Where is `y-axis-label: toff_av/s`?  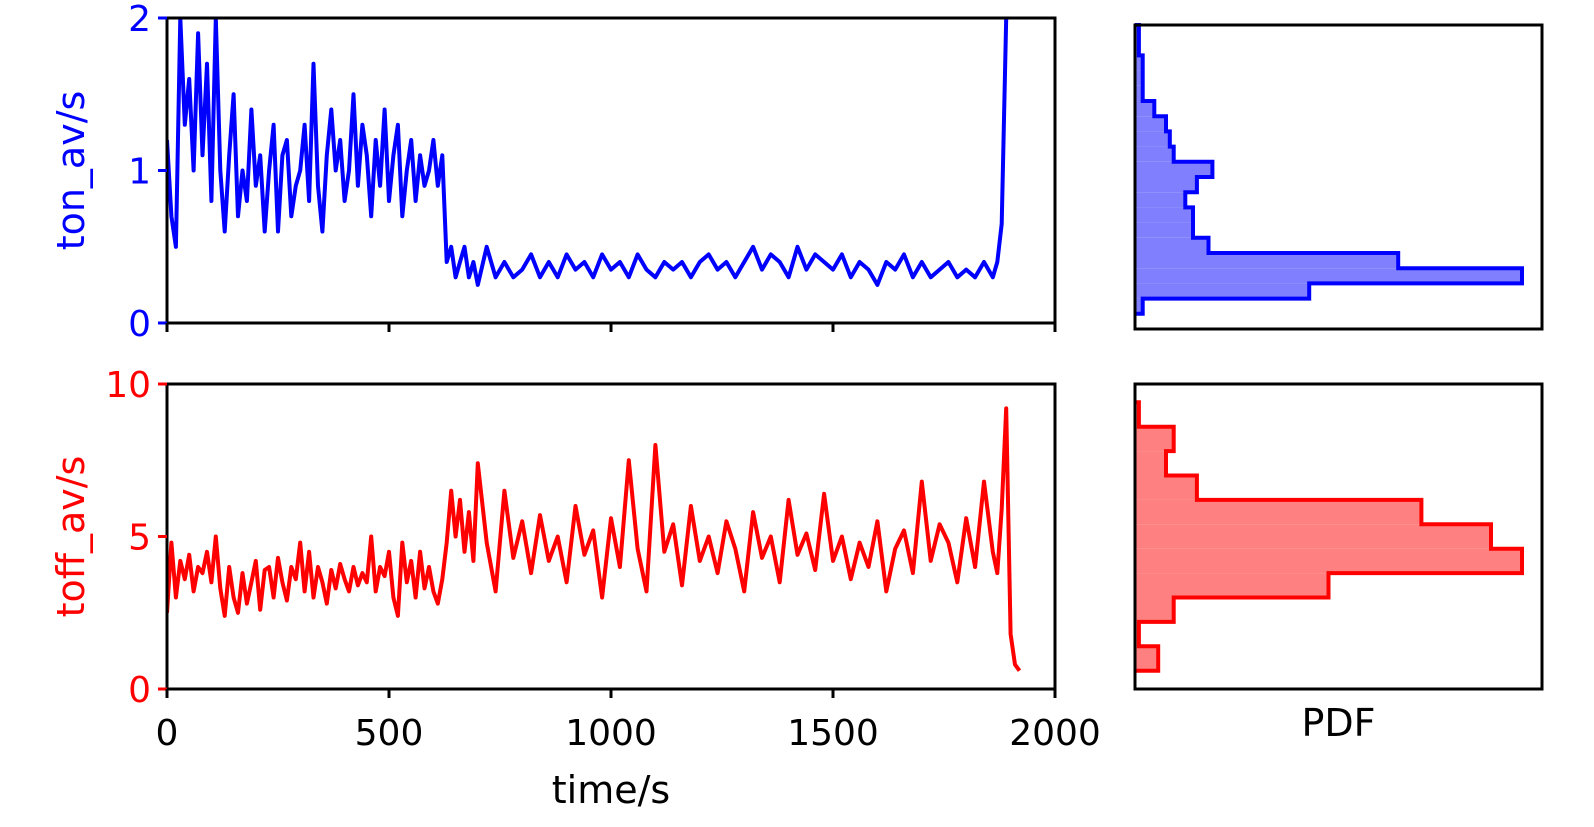 y-axis-label: toff_av/s is located at coordinates (71, 537).